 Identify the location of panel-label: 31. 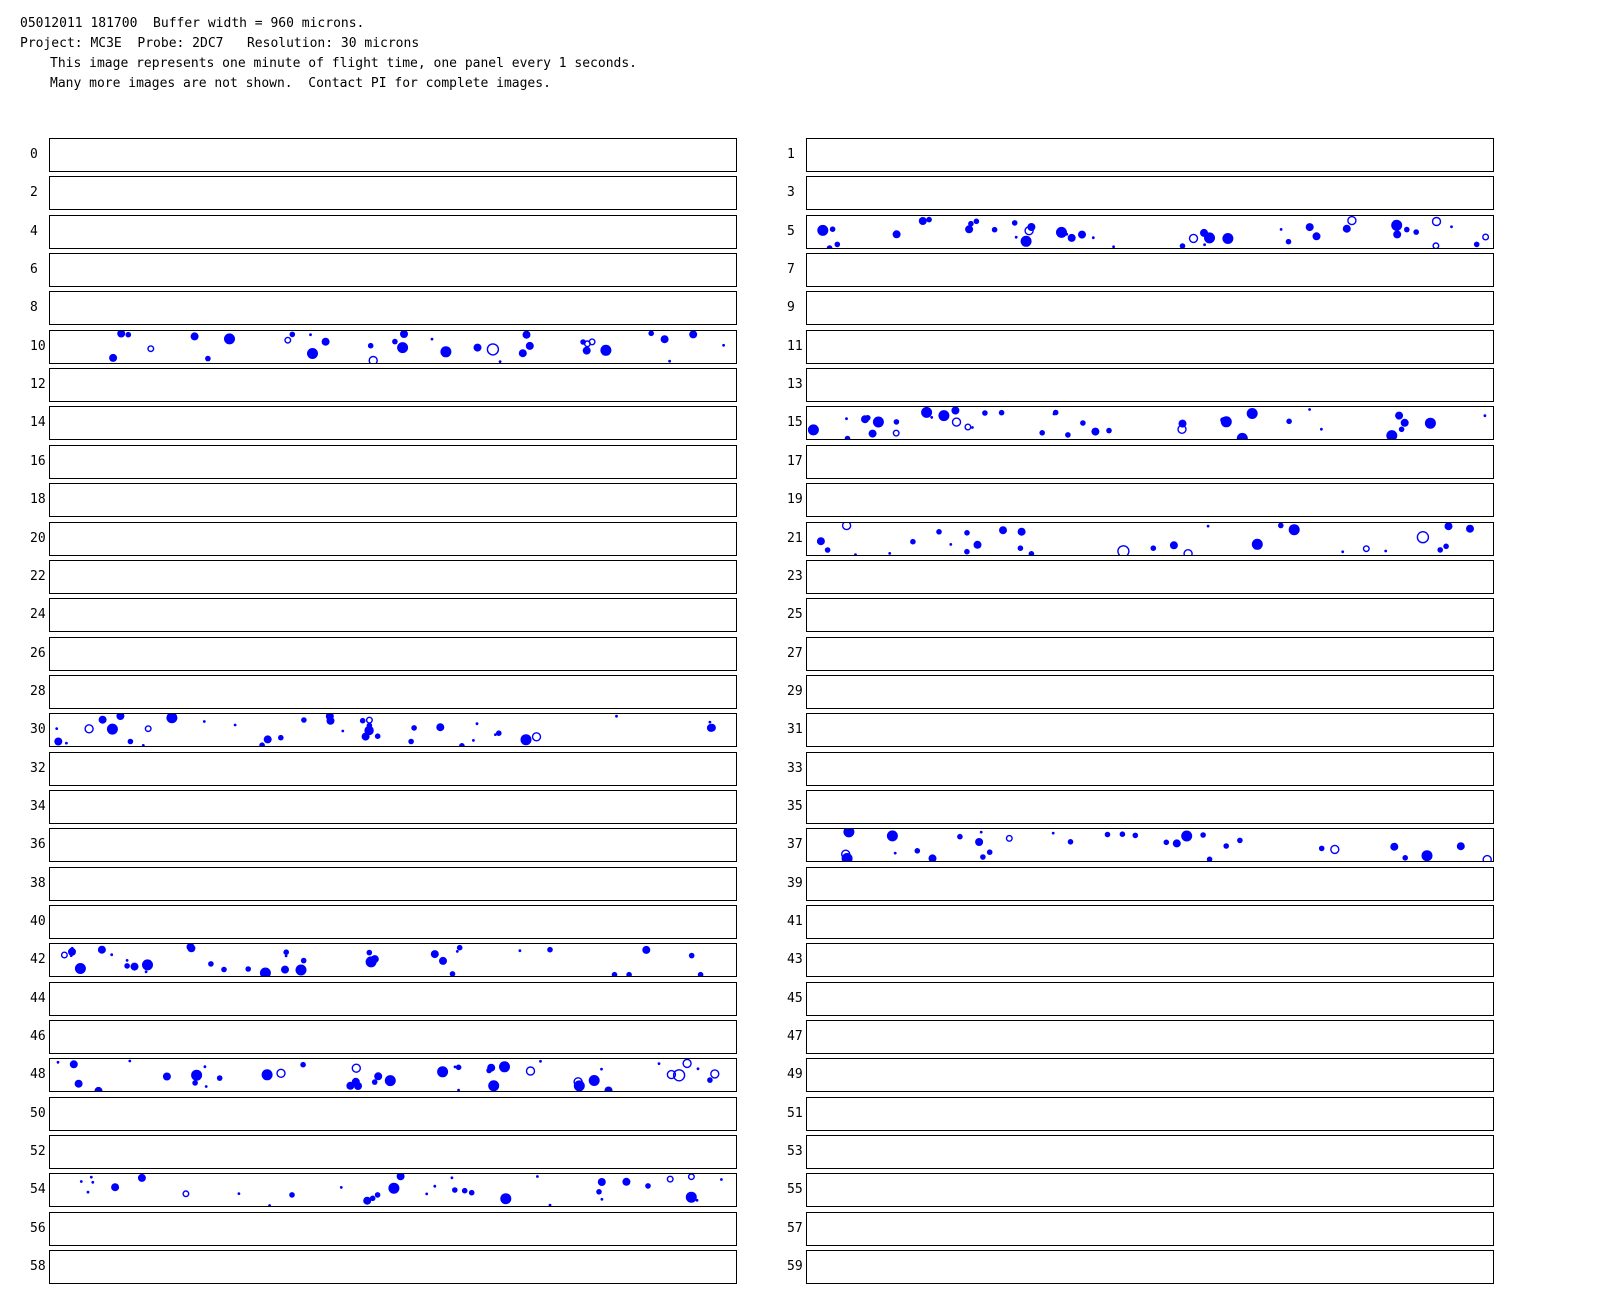
(795, 730).